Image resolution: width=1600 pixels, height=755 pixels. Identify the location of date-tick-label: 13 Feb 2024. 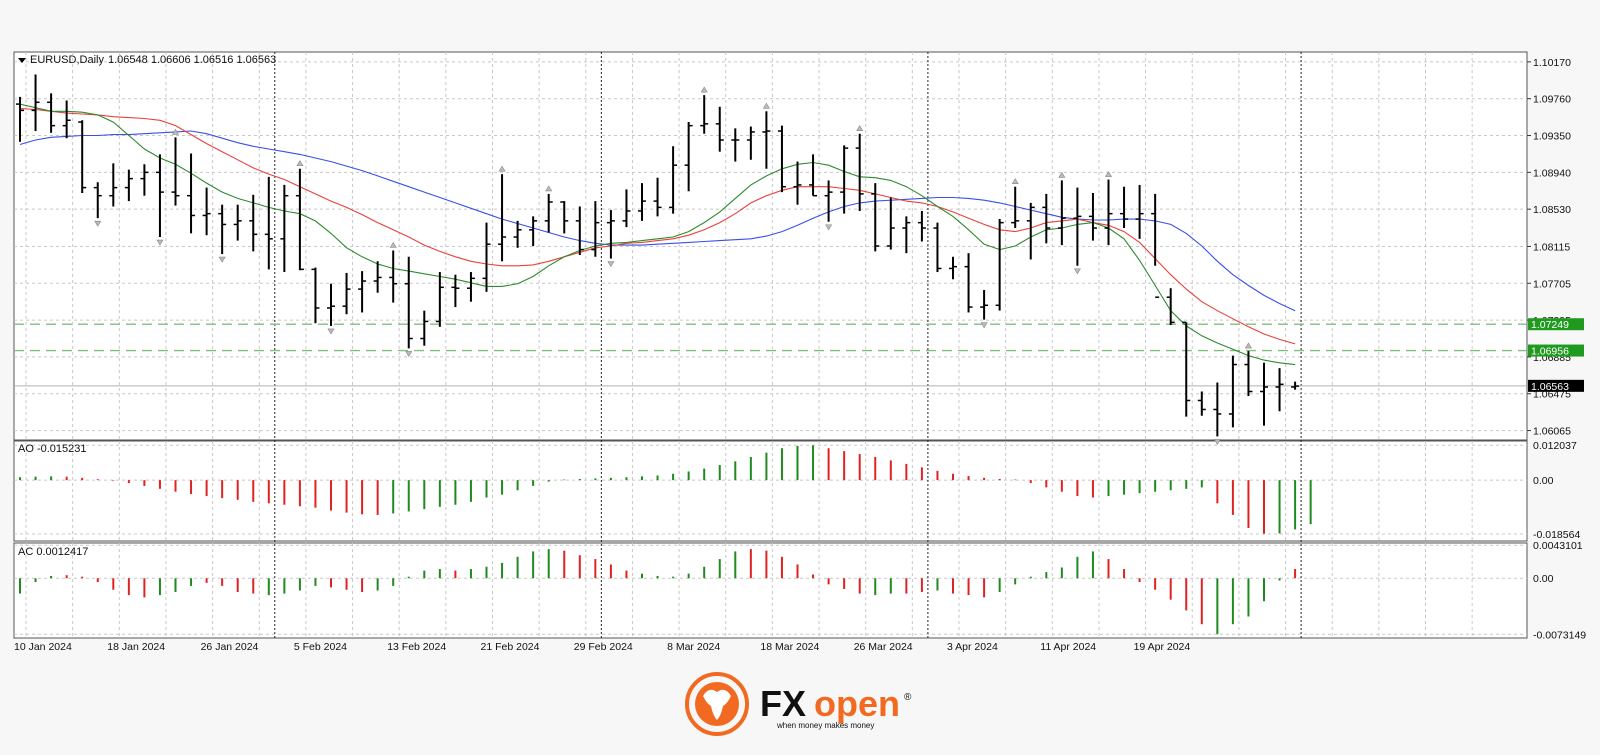
(416, 647).